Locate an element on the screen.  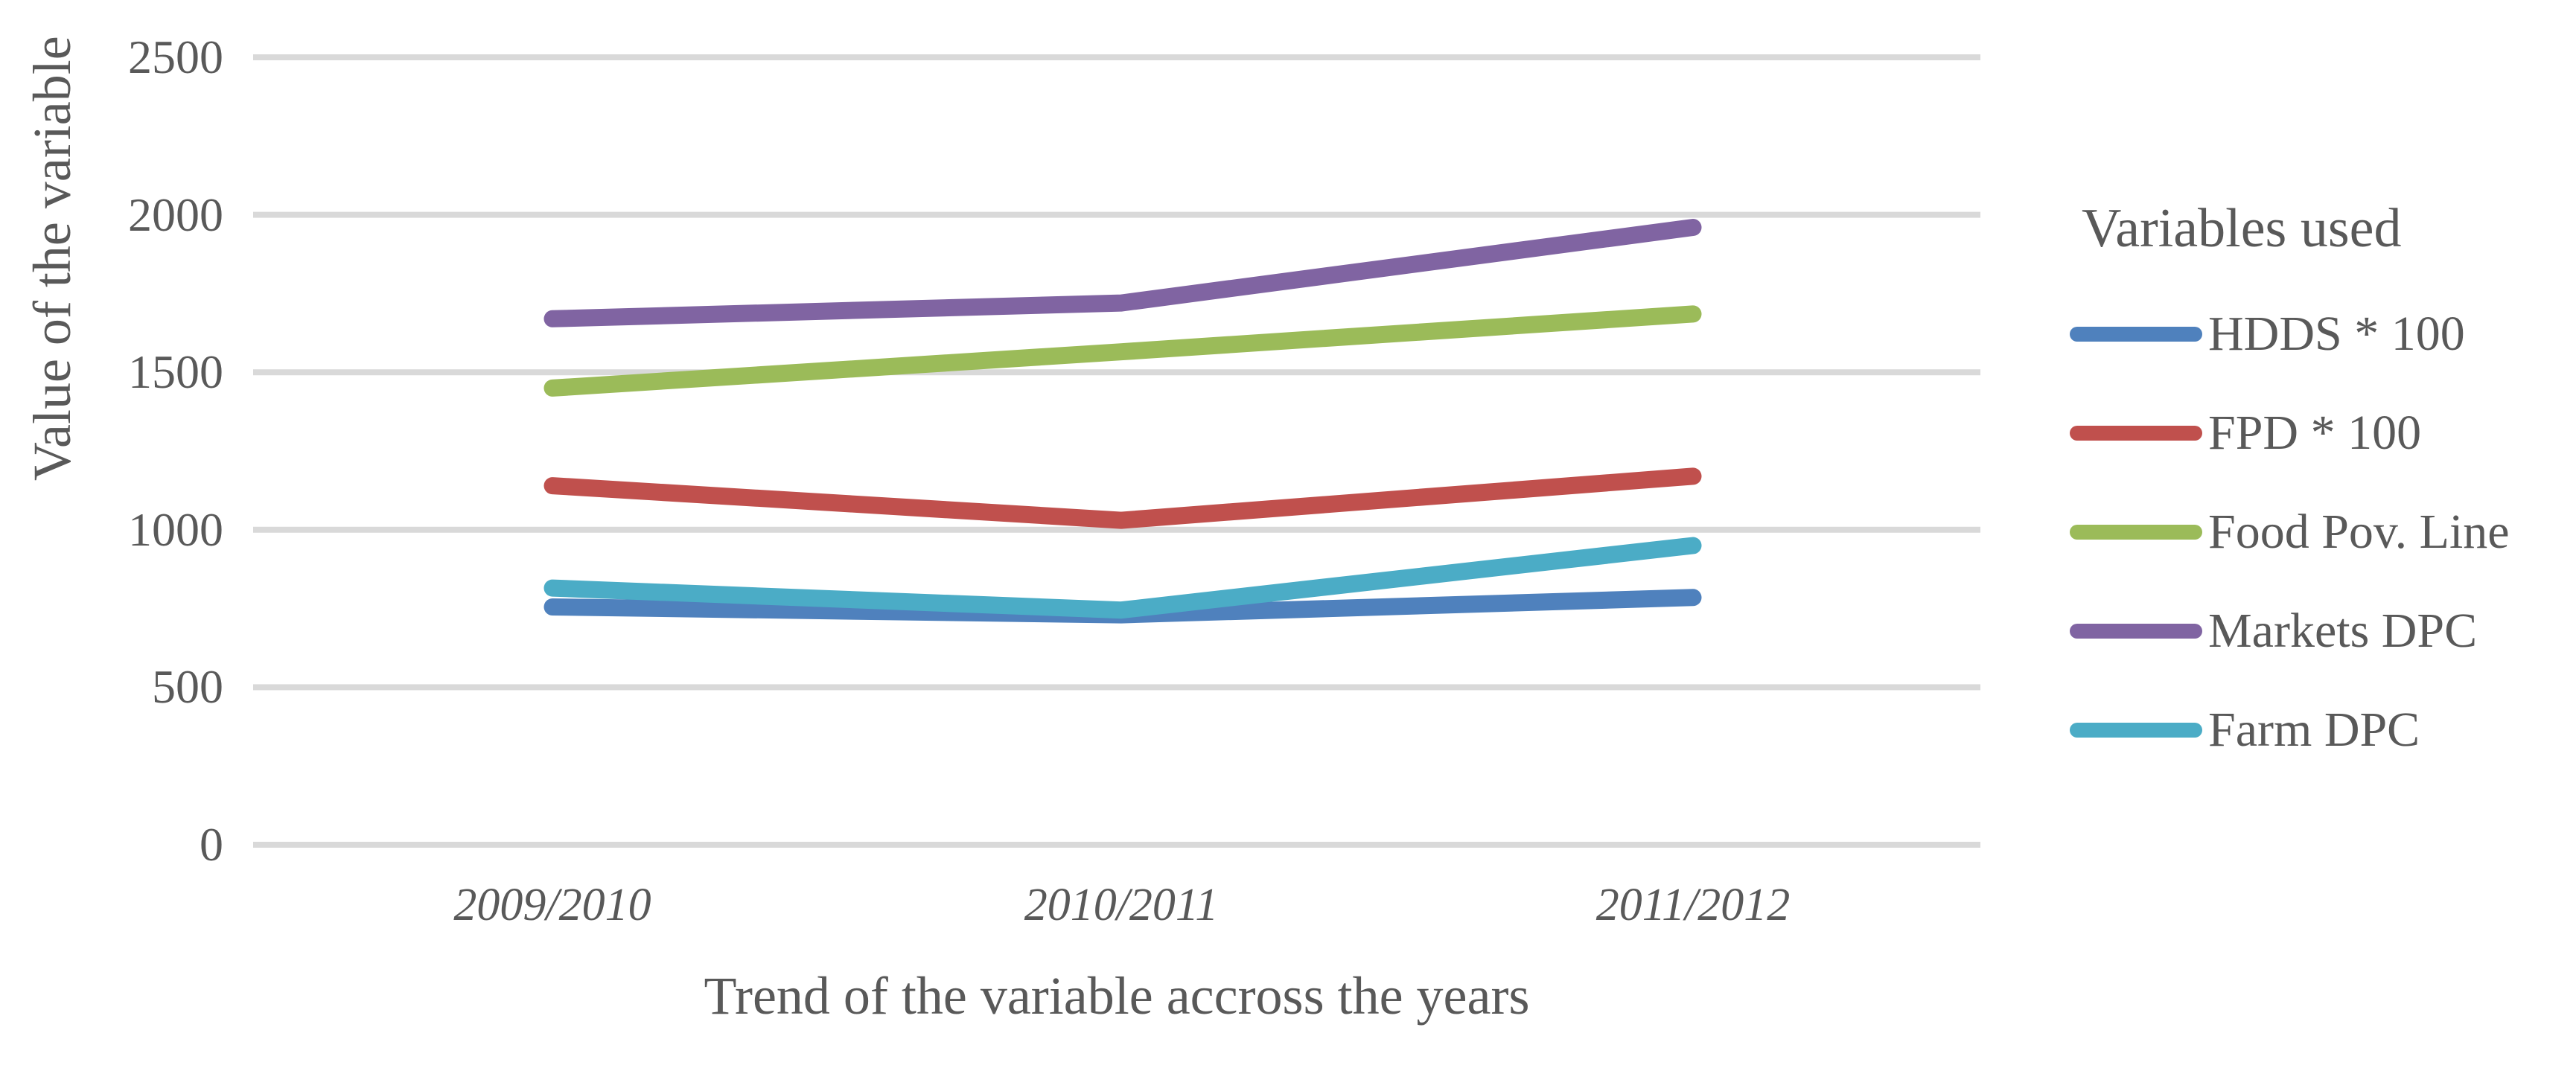
legend-label-fpd-100: FPD * 100 is located at coordinates (2315, 432).